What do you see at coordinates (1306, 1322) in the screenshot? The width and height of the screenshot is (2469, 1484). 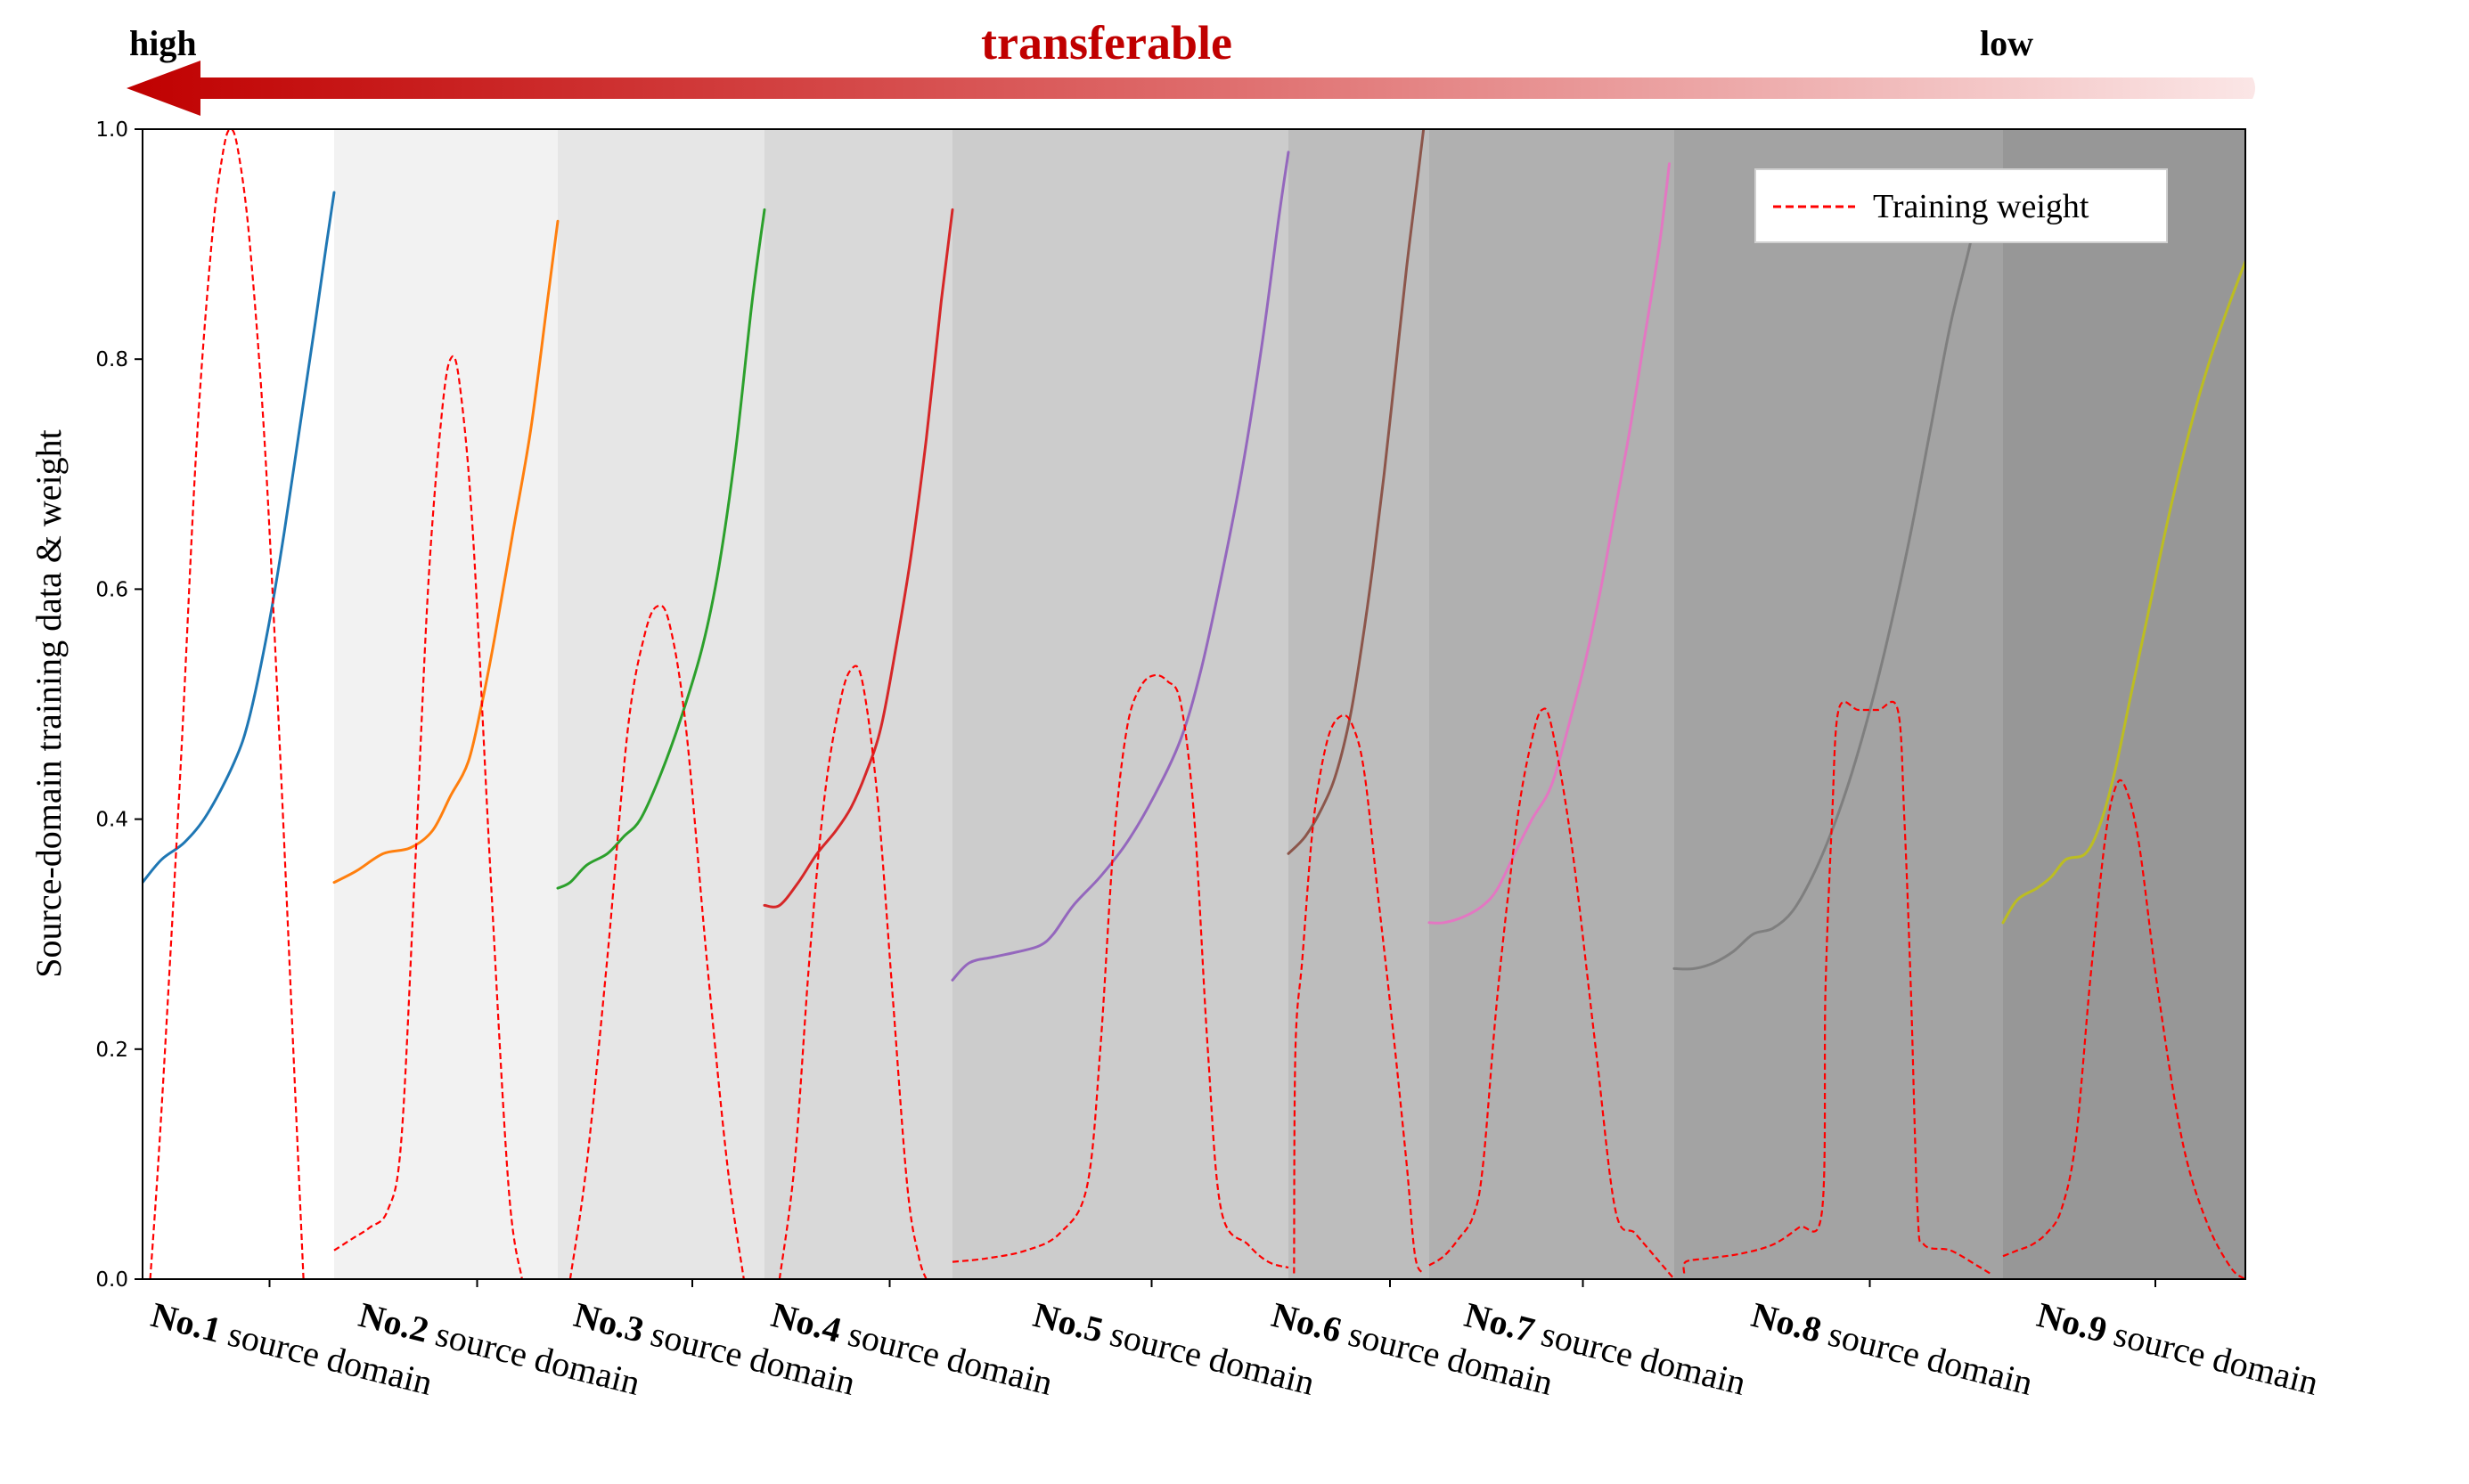 I see `domain-label-number: No.6` at bounding box center [1306, 1322].